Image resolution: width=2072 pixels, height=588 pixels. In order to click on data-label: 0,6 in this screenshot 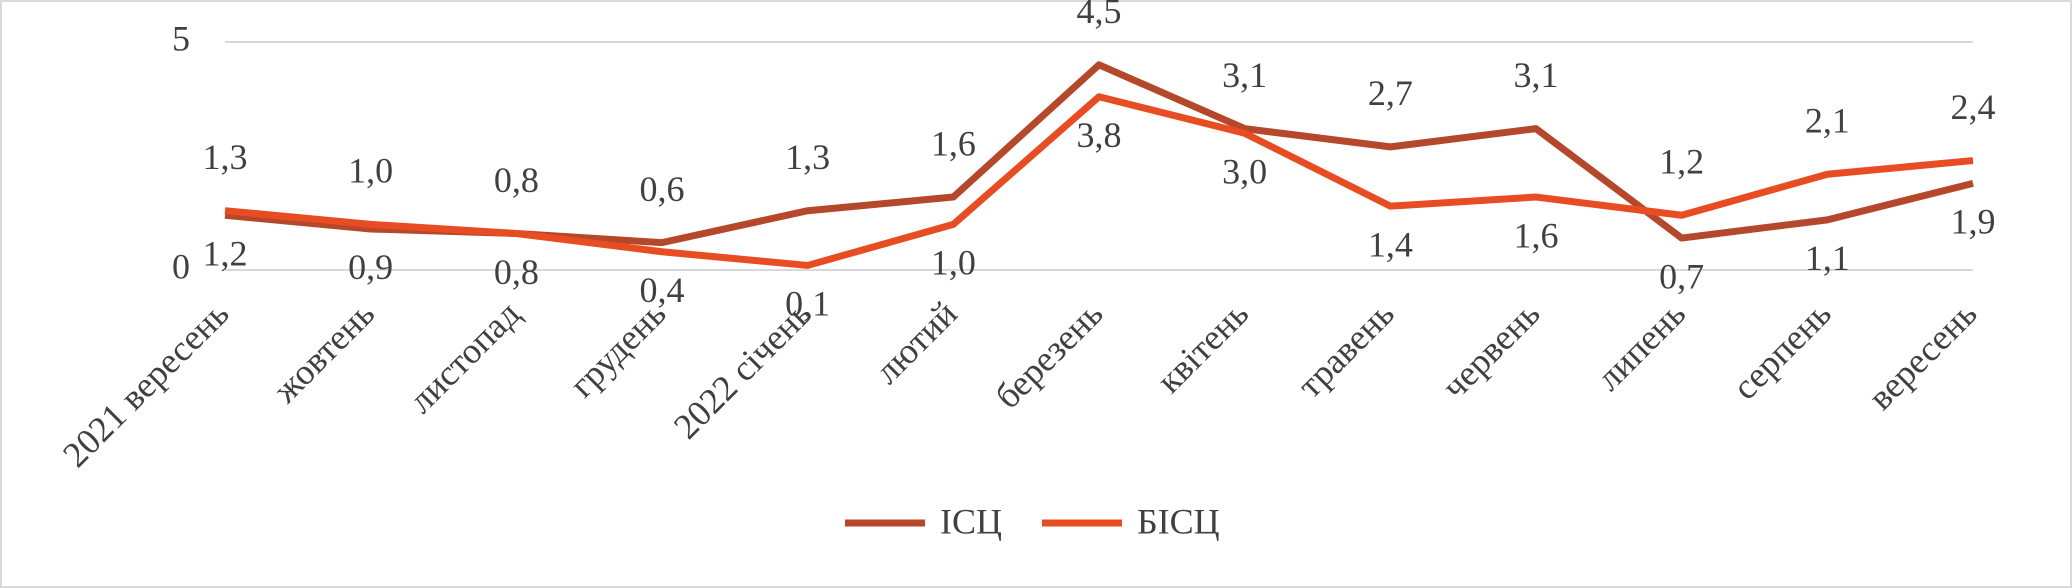, I will do `click(662, 189)`.